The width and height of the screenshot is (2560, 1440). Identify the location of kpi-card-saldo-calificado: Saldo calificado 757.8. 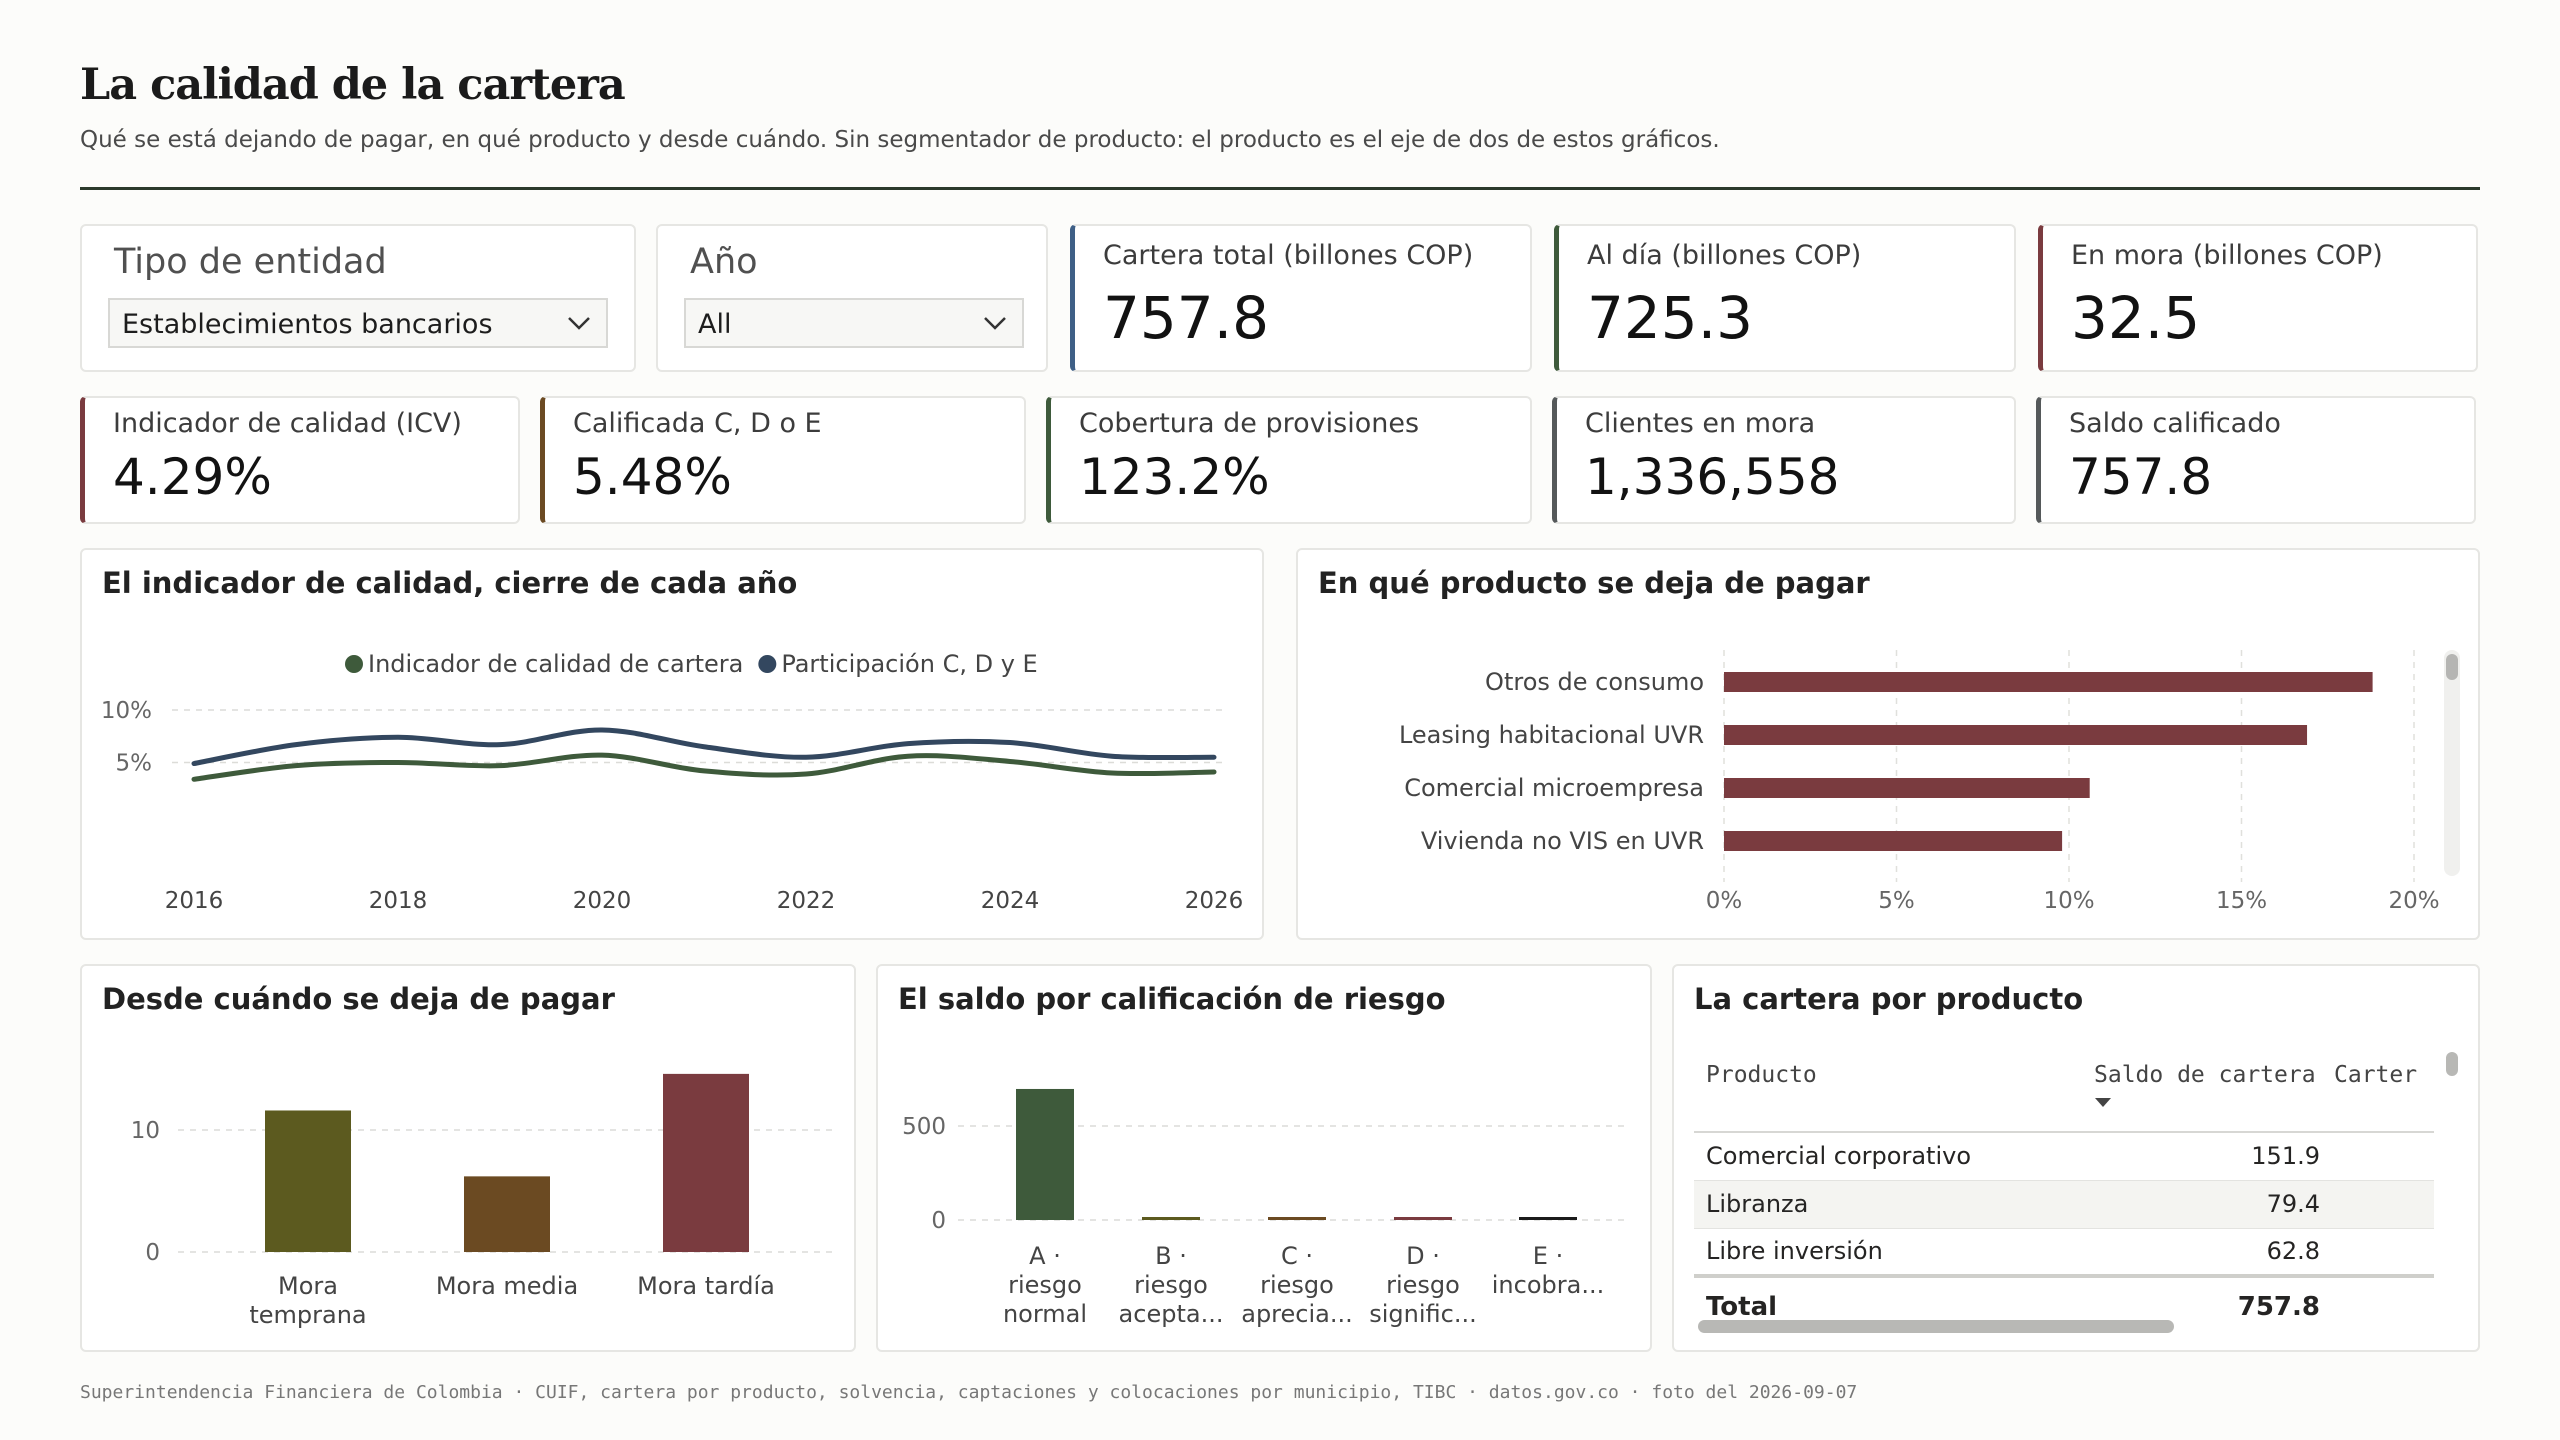
(2256, 460).